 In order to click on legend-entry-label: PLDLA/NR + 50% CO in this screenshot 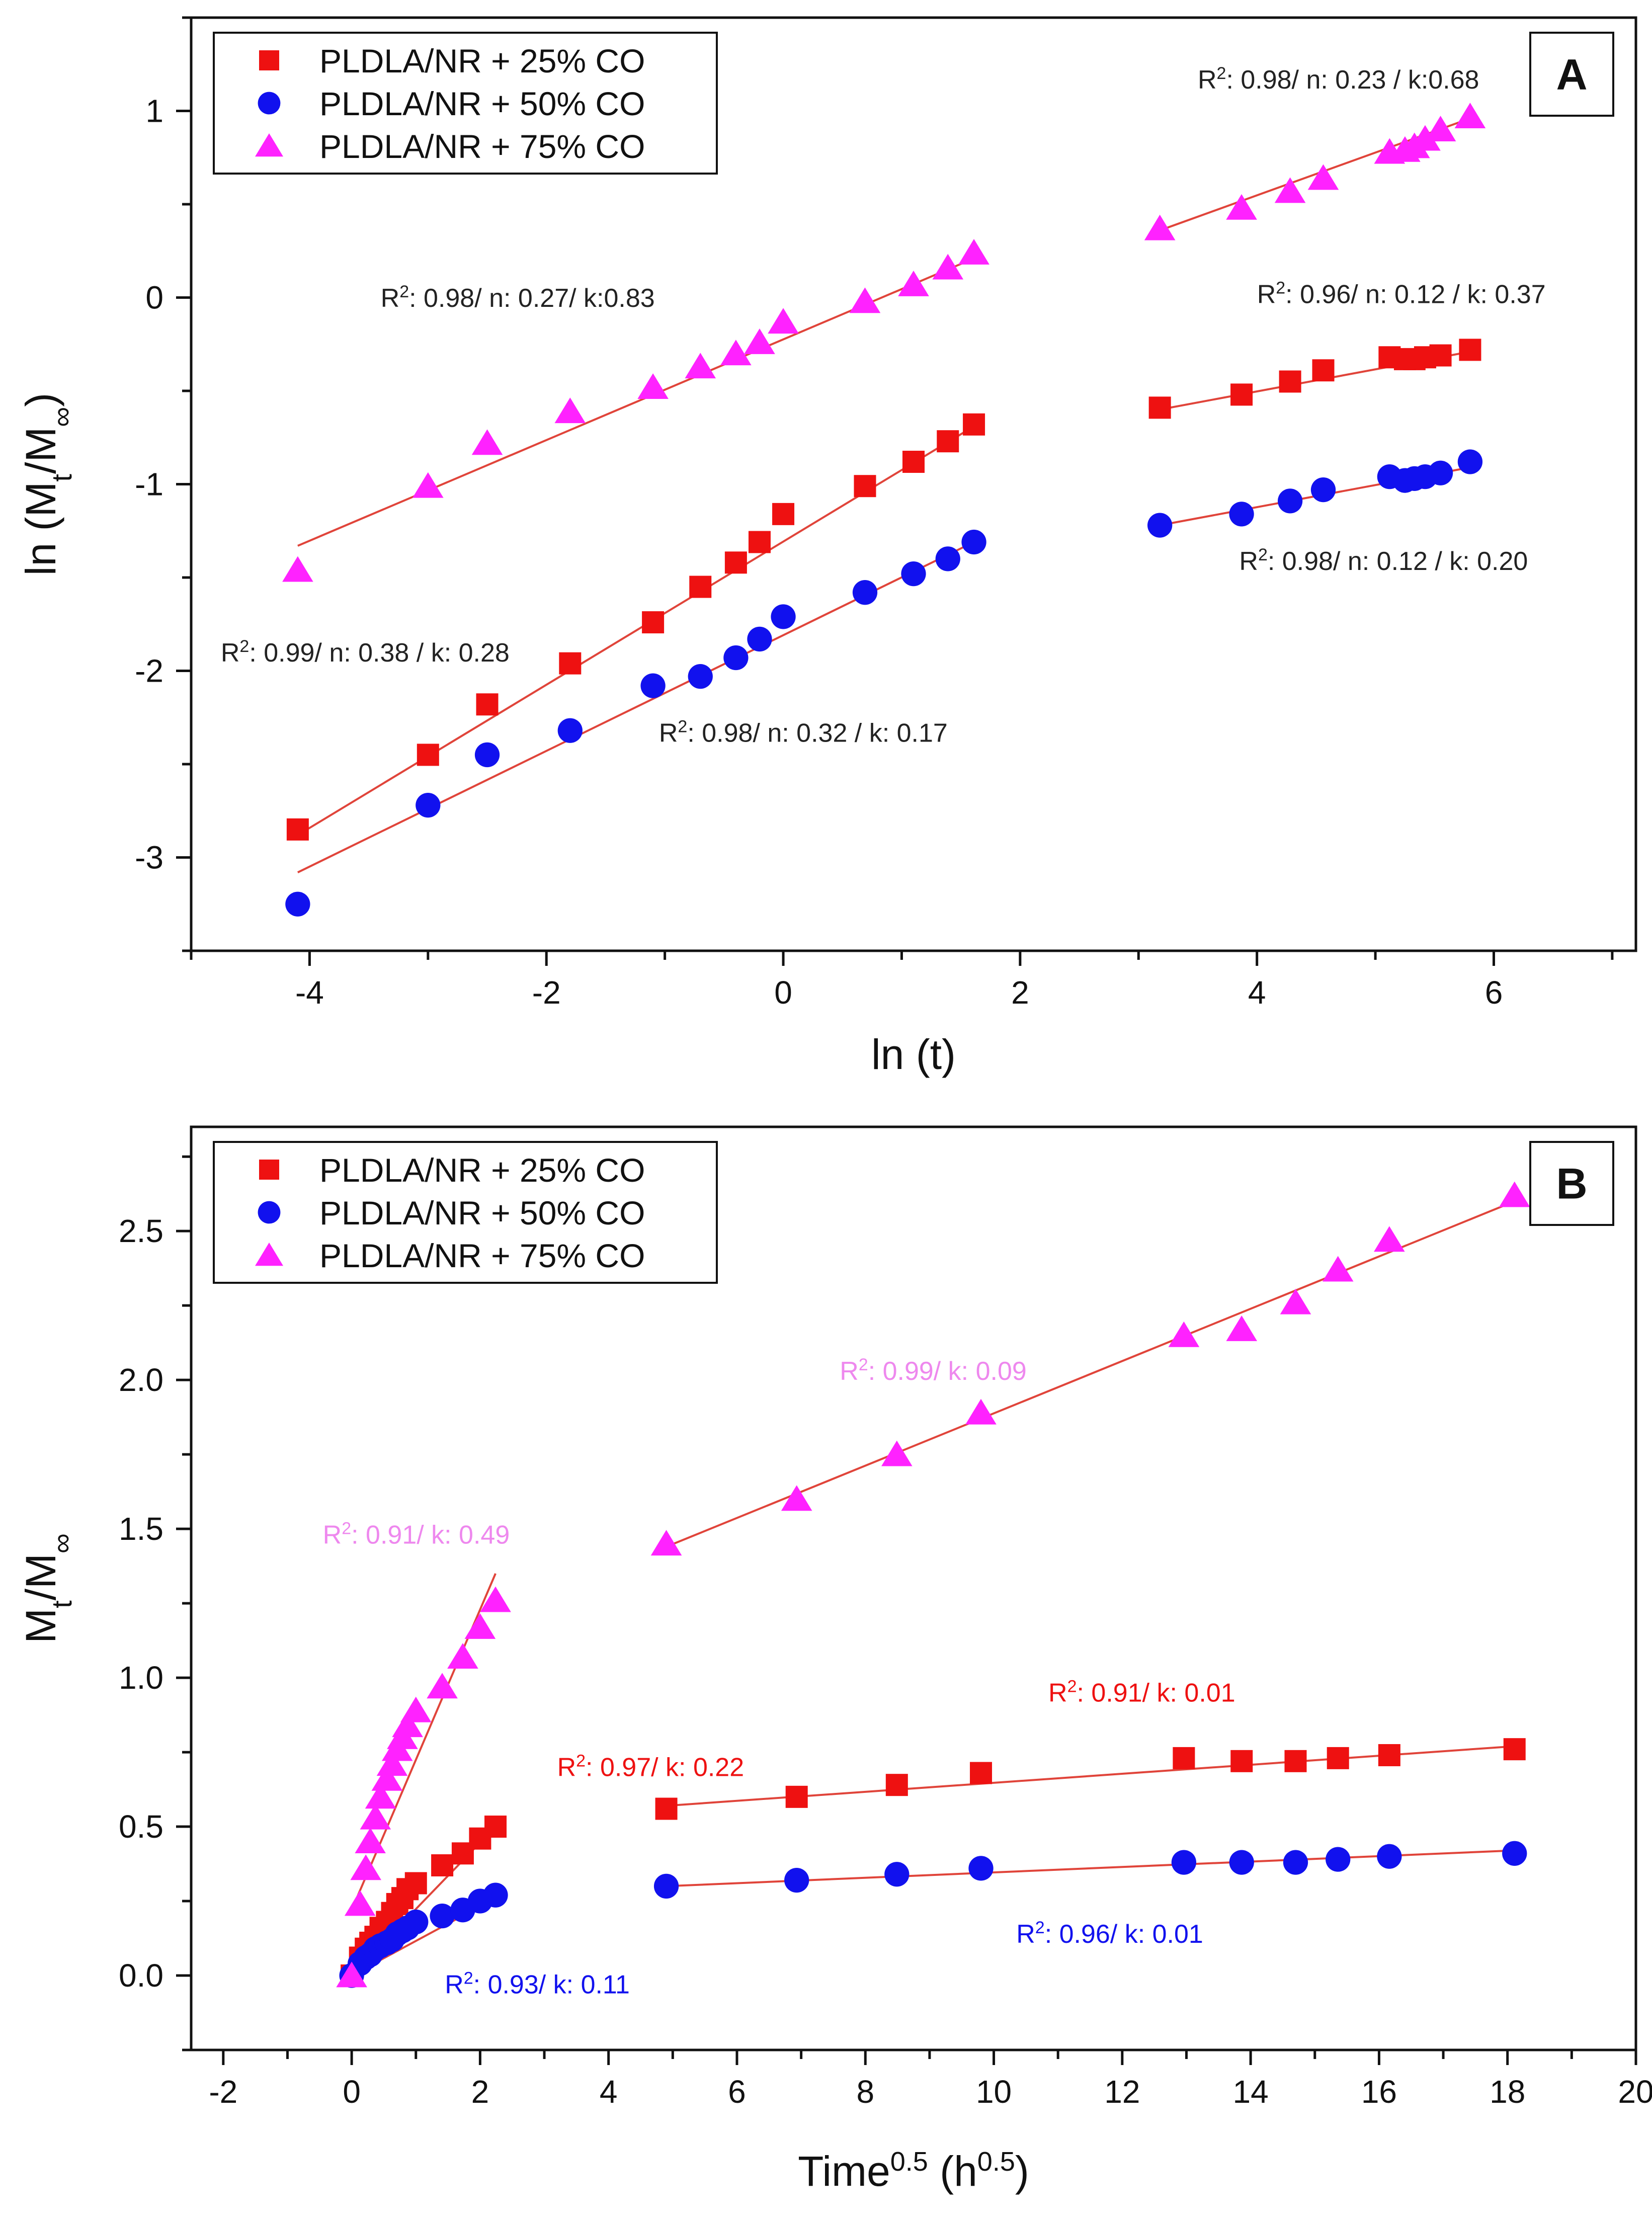, I will do `click(482, 1212)`.